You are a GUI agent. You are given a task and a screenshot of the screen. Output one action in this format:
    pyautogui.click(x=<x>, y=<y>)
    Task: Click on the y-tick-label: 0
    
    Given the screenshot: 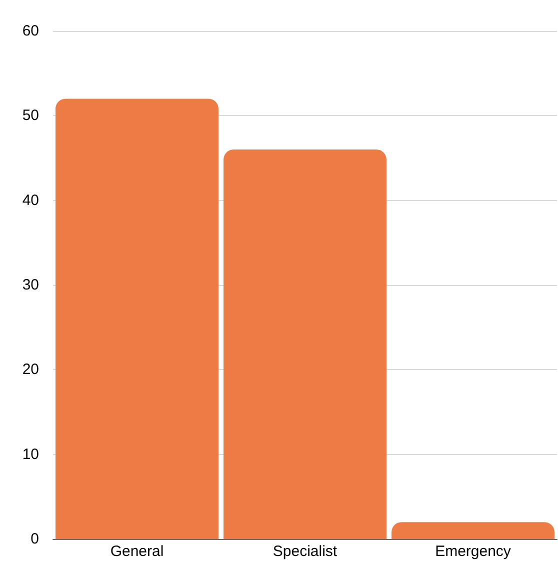 What is the action you would take?
    pyautogui.click(x=34, y=539)
    